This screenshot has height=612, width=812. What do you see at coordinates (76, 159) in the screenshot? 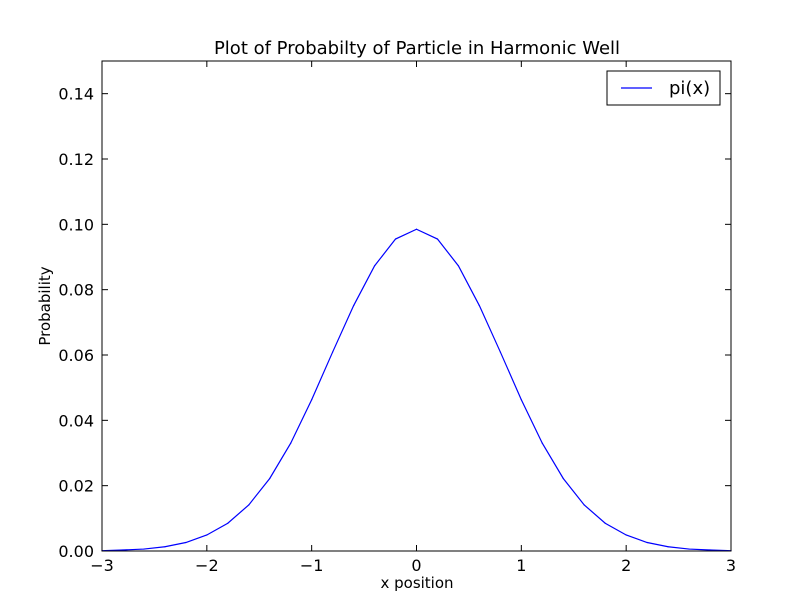
I see `y-tick-label: 0.12` at bounding box center [76, 159].